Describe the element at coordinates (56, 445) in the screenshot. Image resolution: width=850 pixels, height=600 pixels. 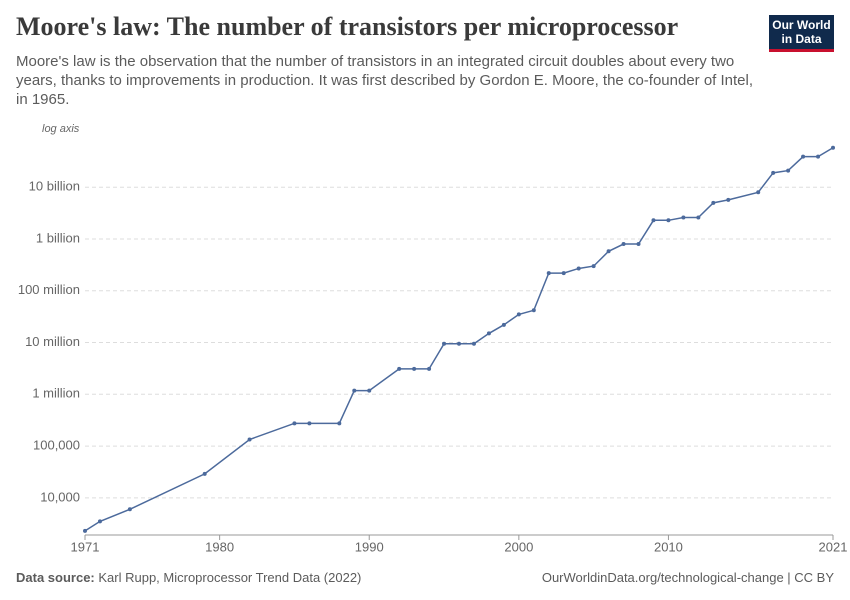
I see `y-tick-label: 100,000` at that location.